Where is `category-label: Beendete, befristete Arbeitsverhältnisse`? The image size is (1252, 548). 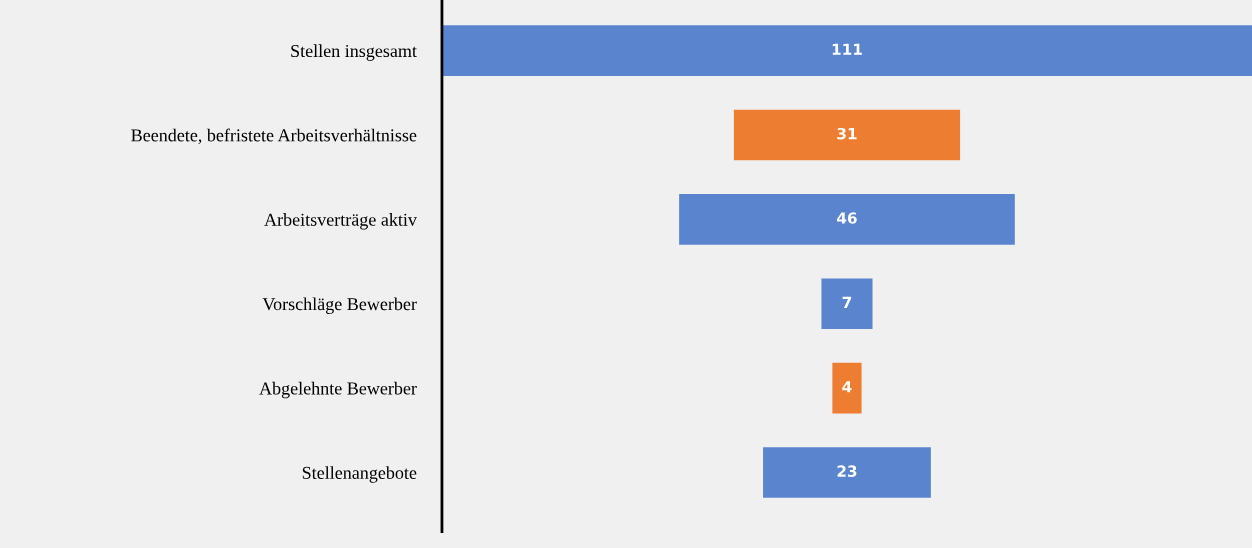 category-label: Beendete, befristete Arbeitsverhältnisse is located at coordinates (274, 136).